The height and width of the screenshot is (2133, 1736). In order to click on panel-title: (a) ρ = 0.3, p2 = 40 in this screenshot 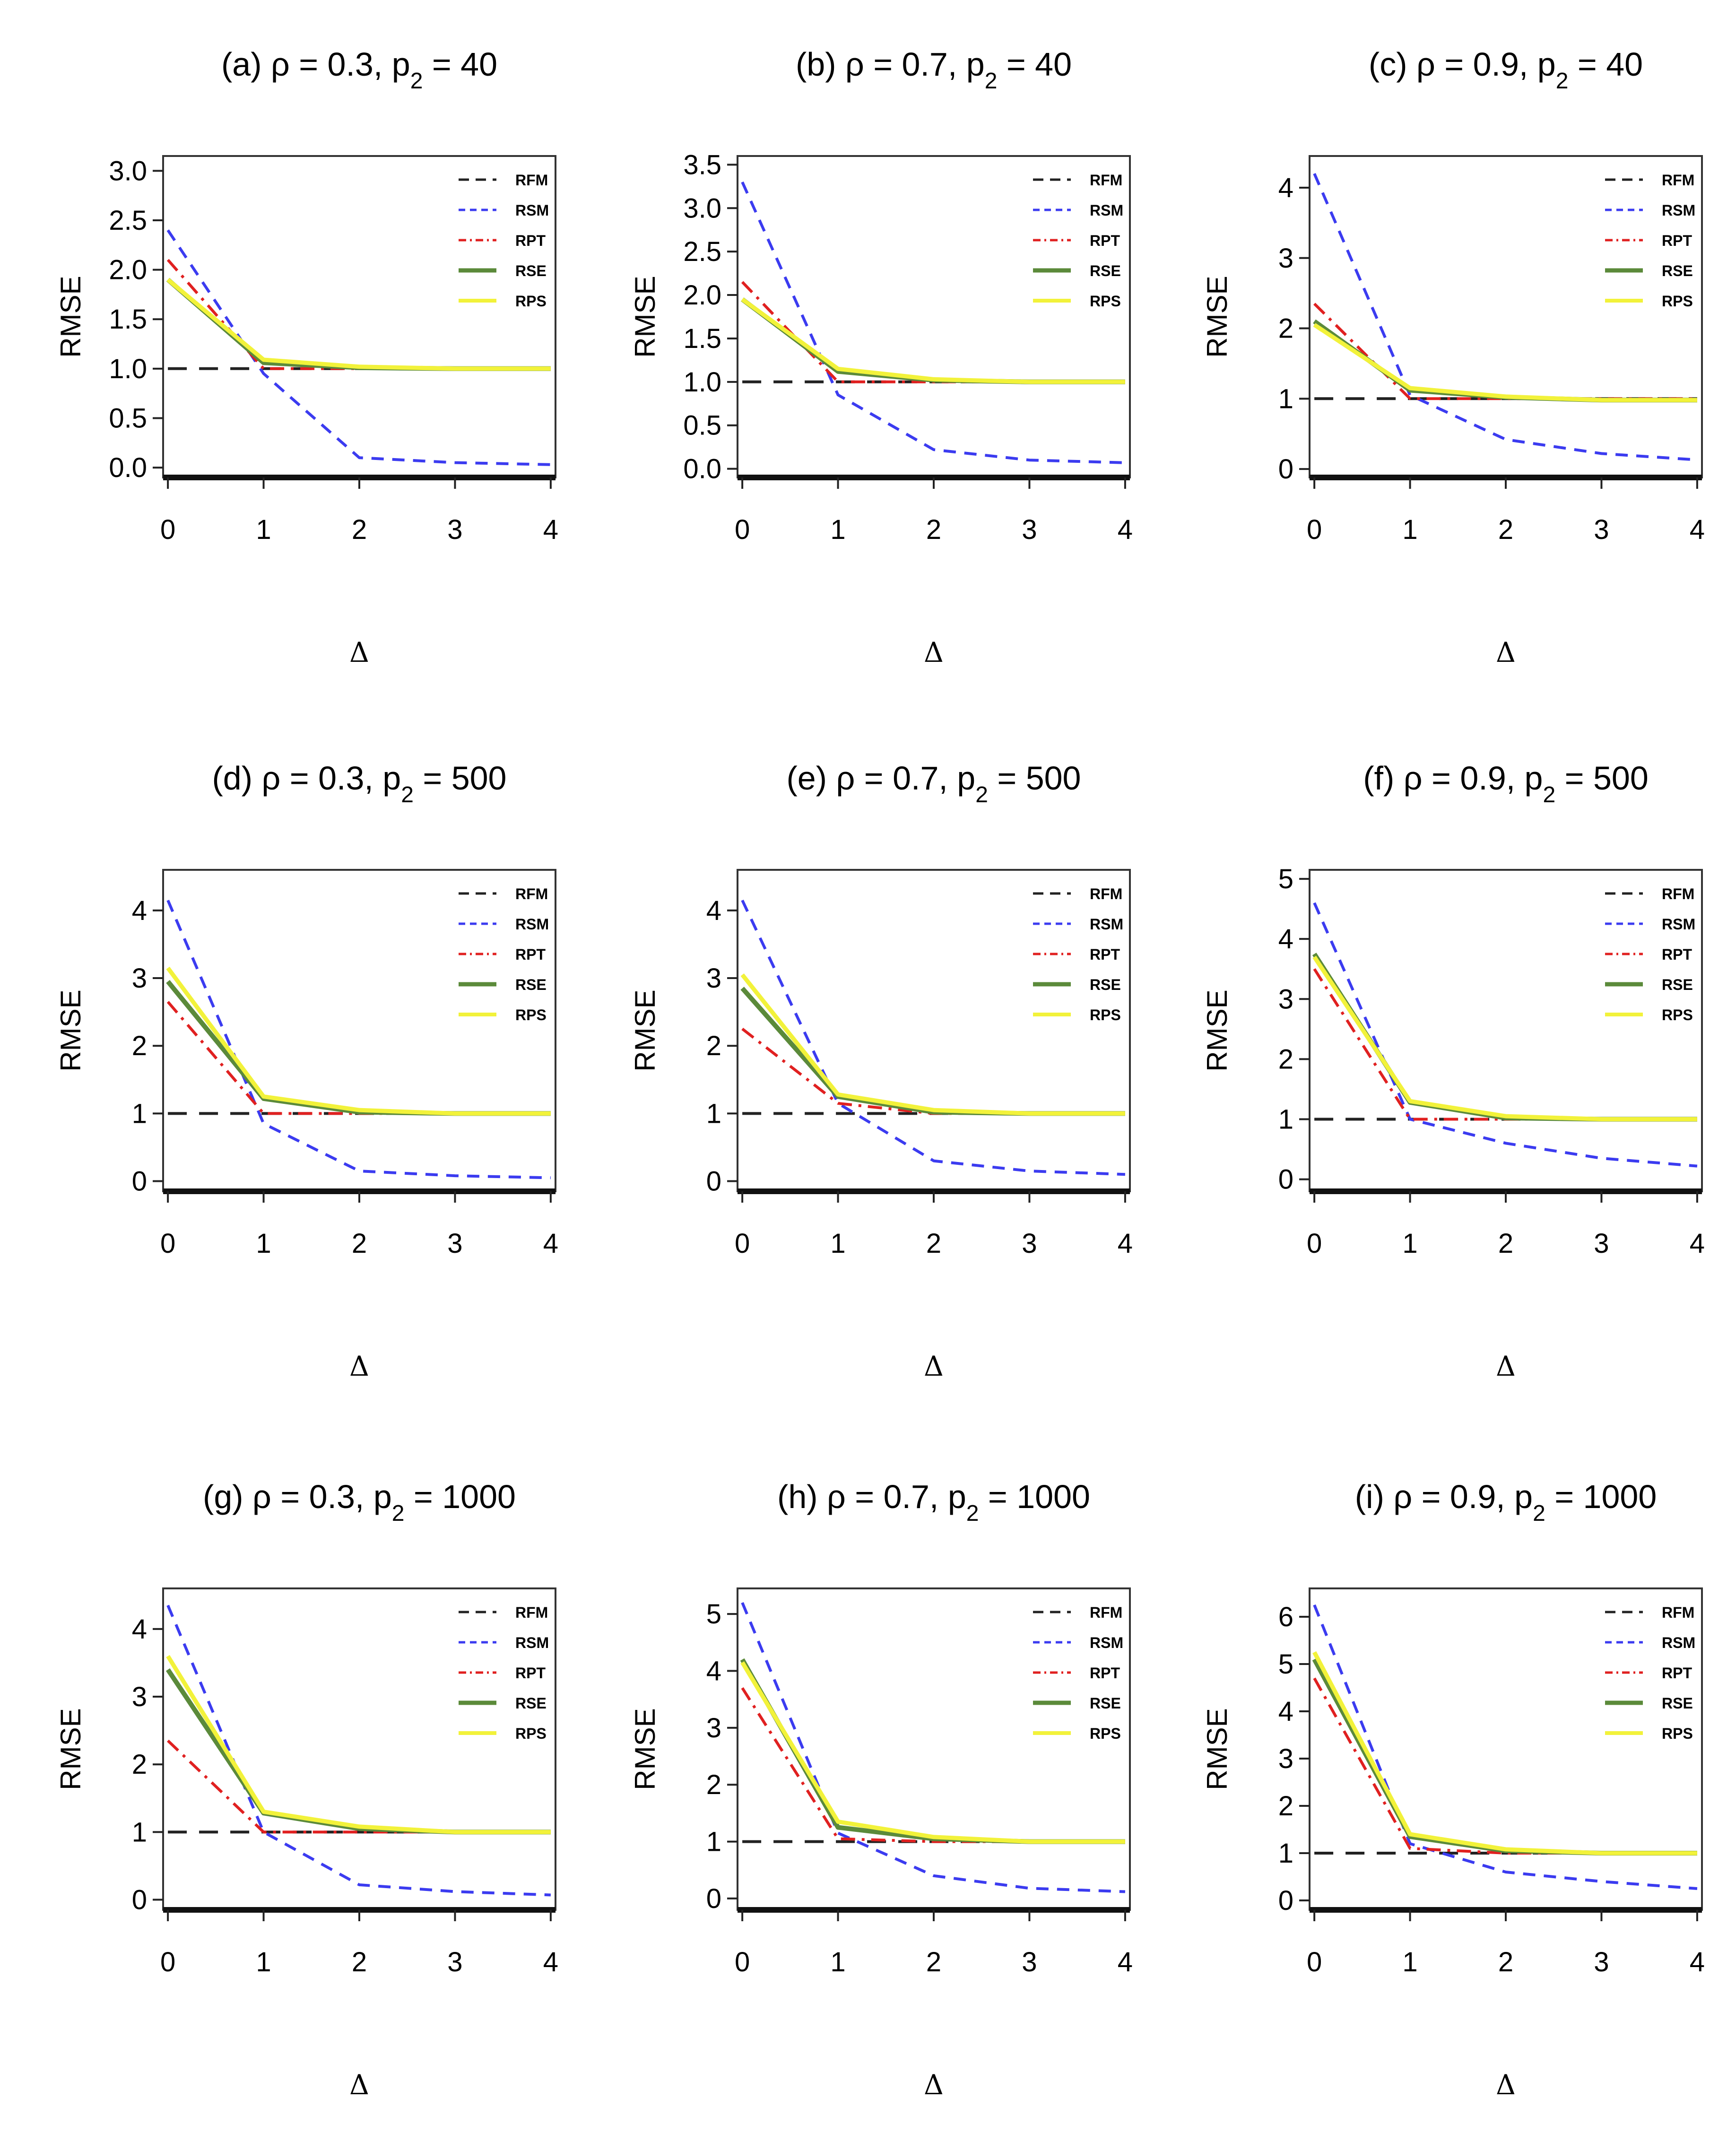, I will do `click(359, 70)`.